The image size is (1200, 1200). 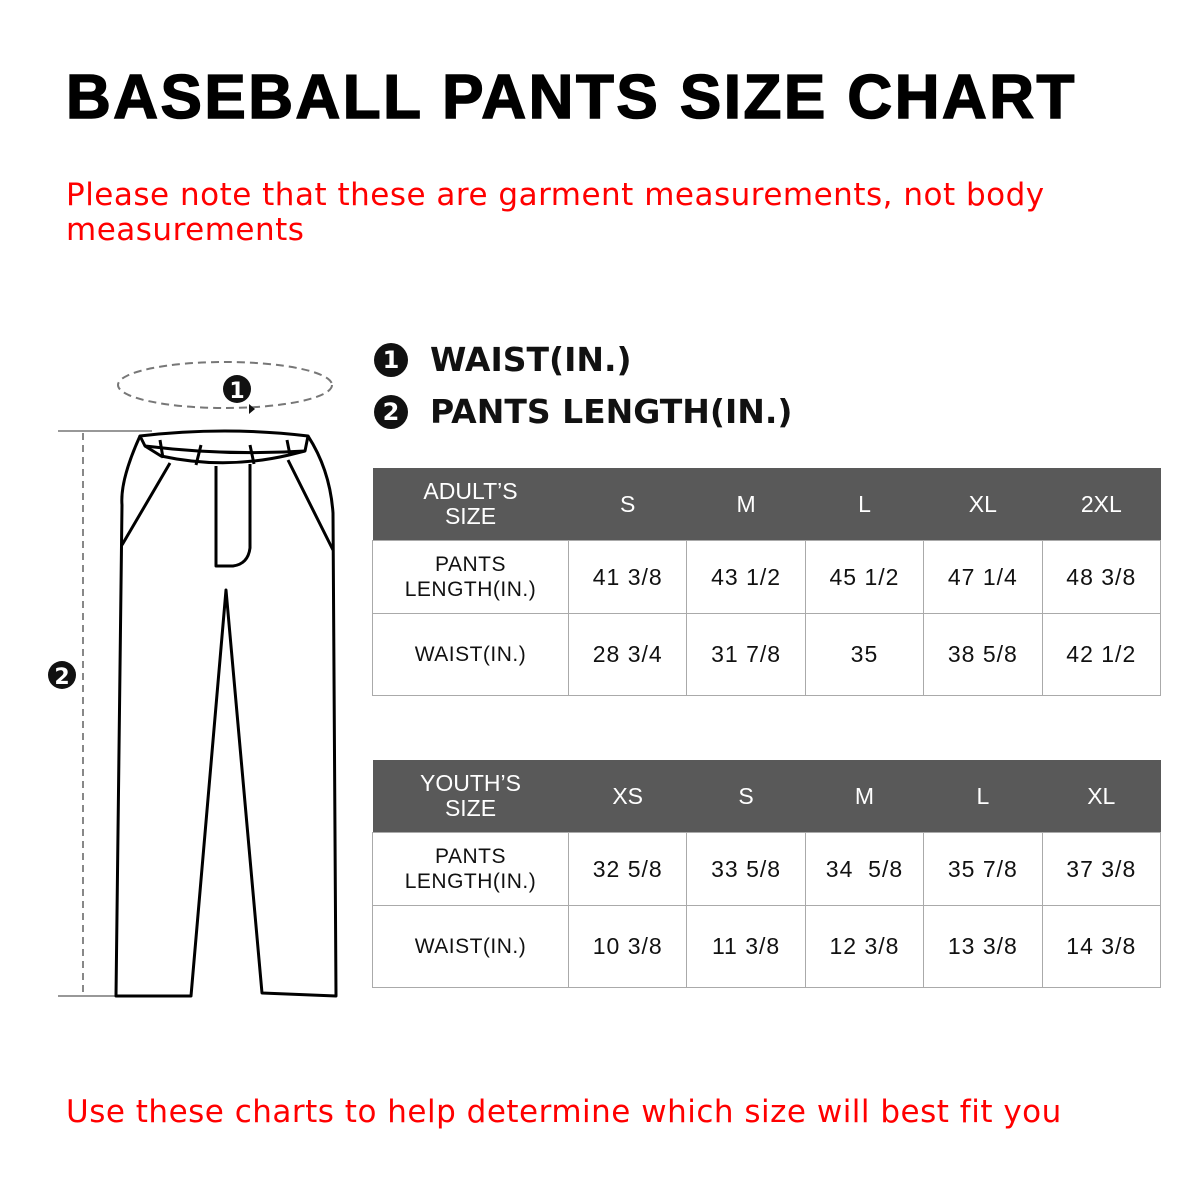 I want to click on legend-waist-label: WAIST(IN.), so click(x=531, y=359).